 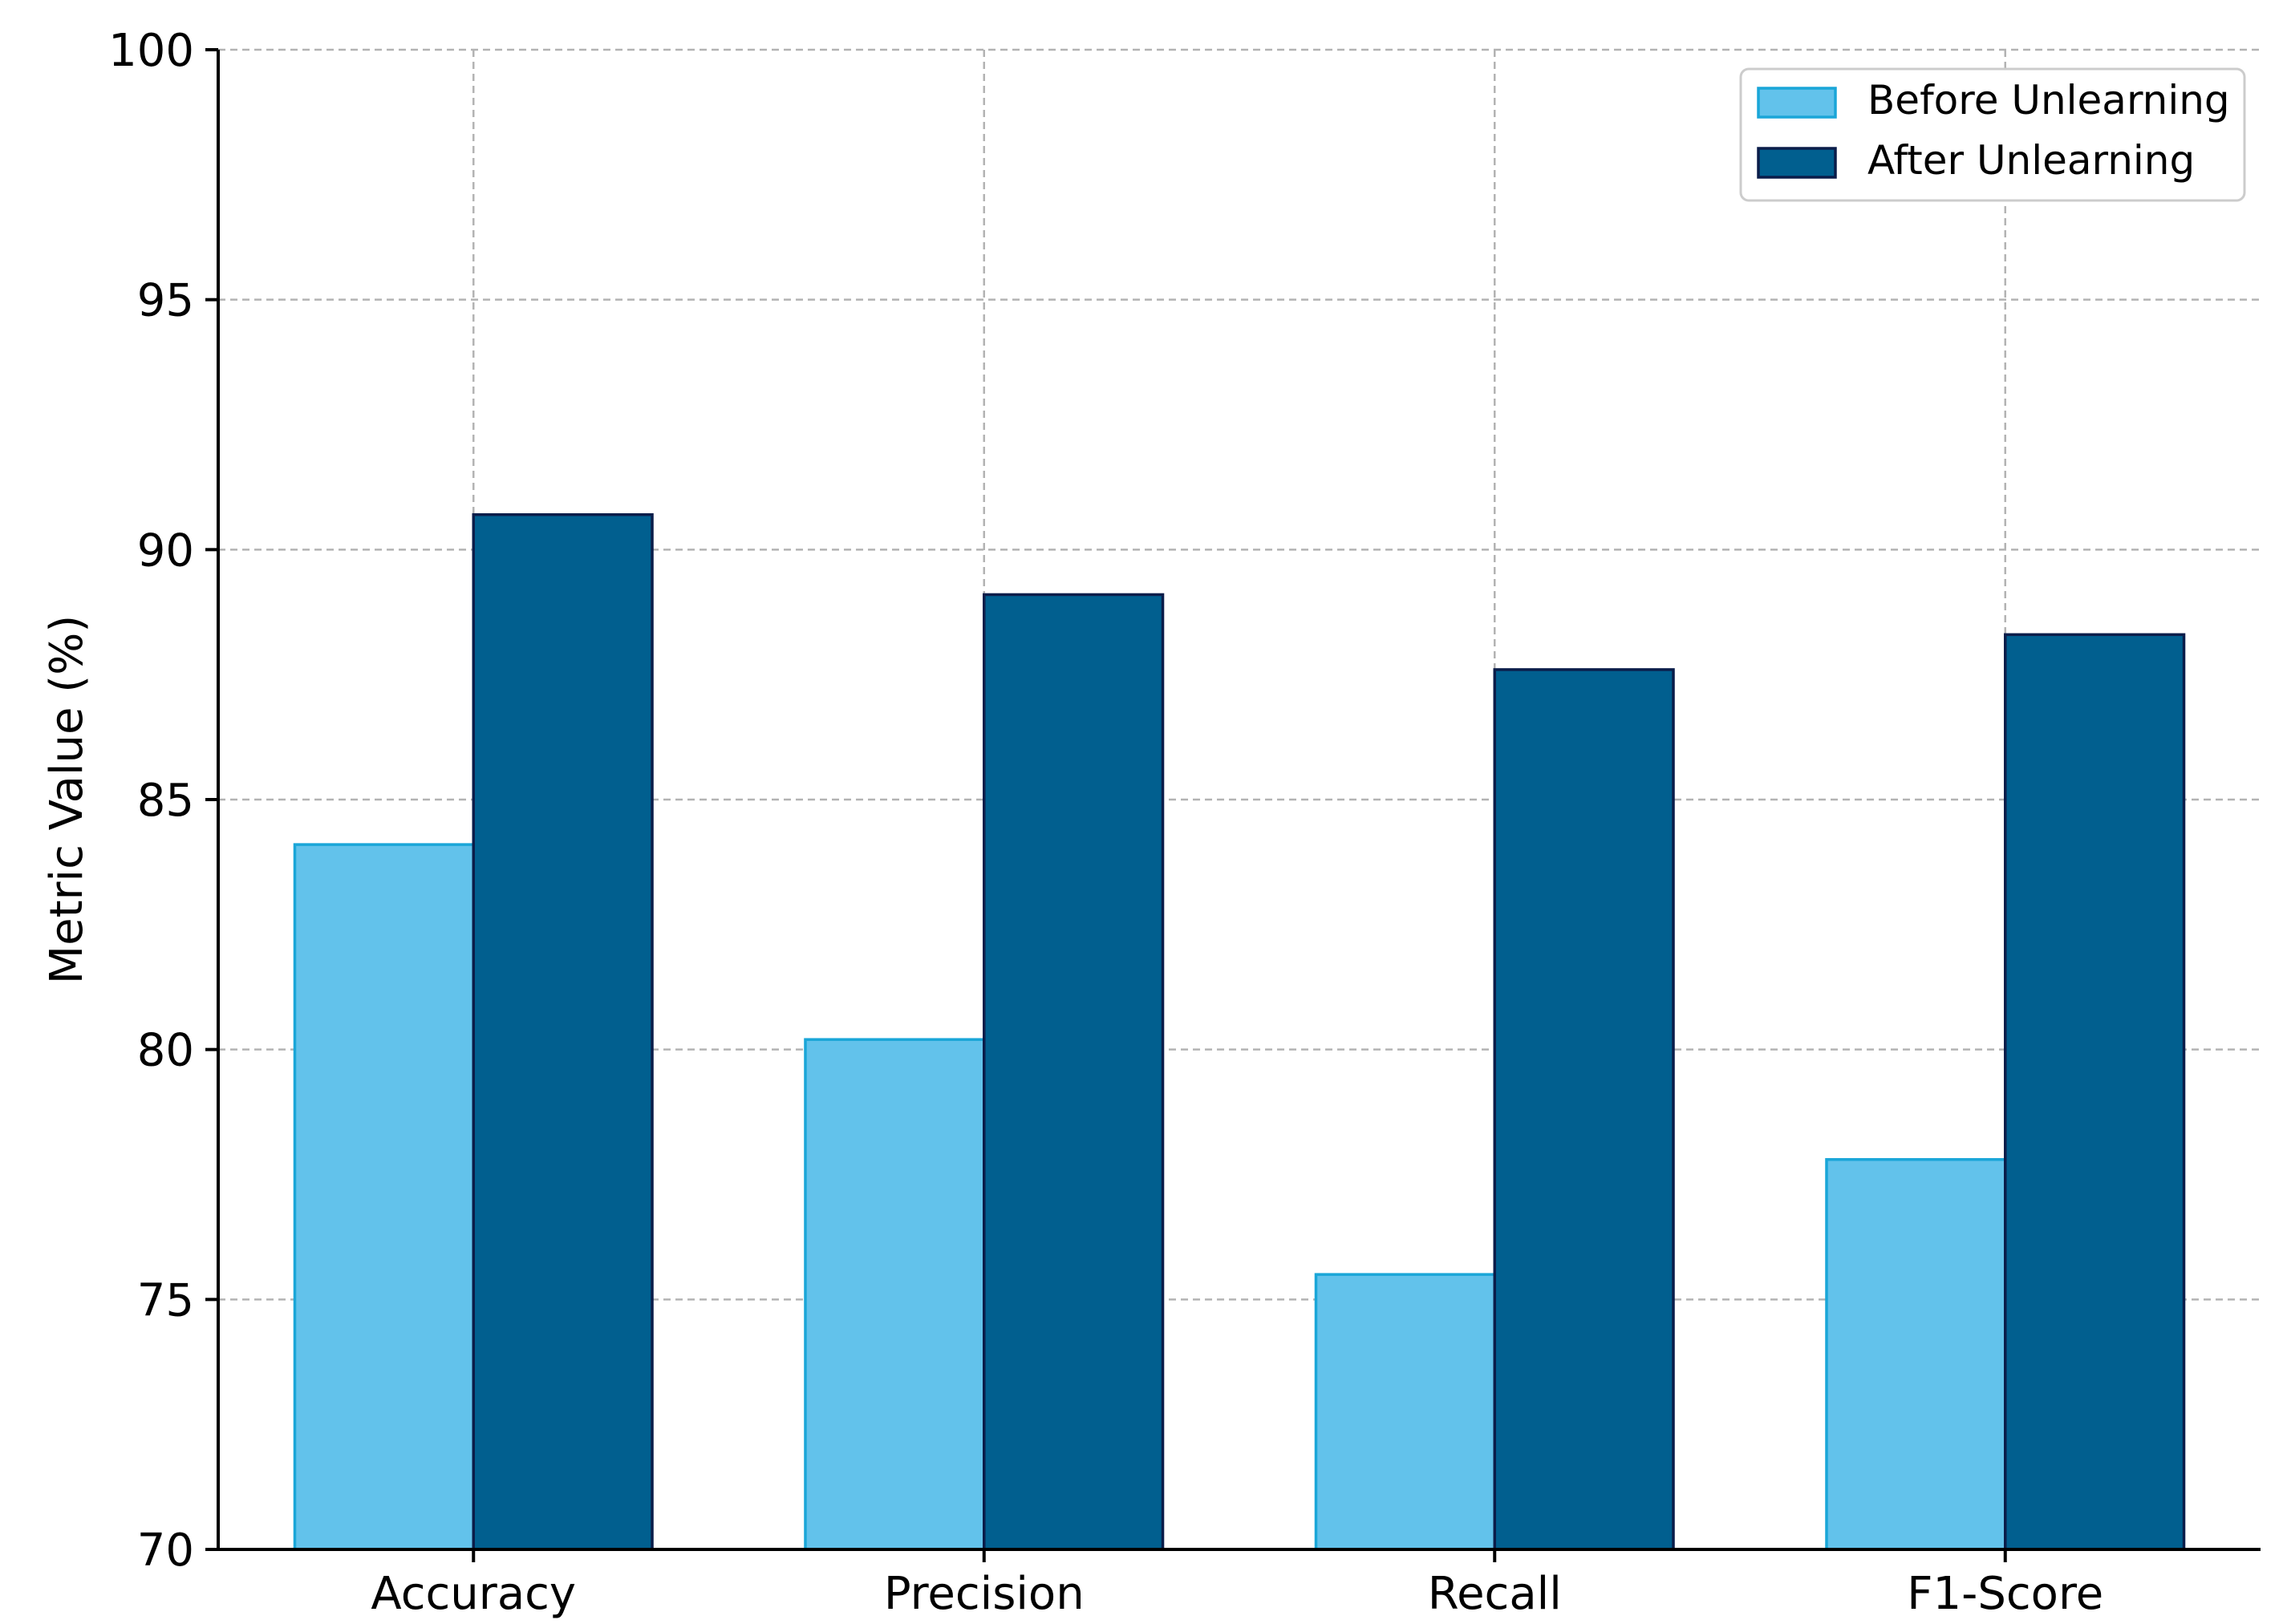 What do you see at coordinates (984, 1594) in the screenshot?
I see `x-tick-label: Precision` at bounding box center [984, 1594].